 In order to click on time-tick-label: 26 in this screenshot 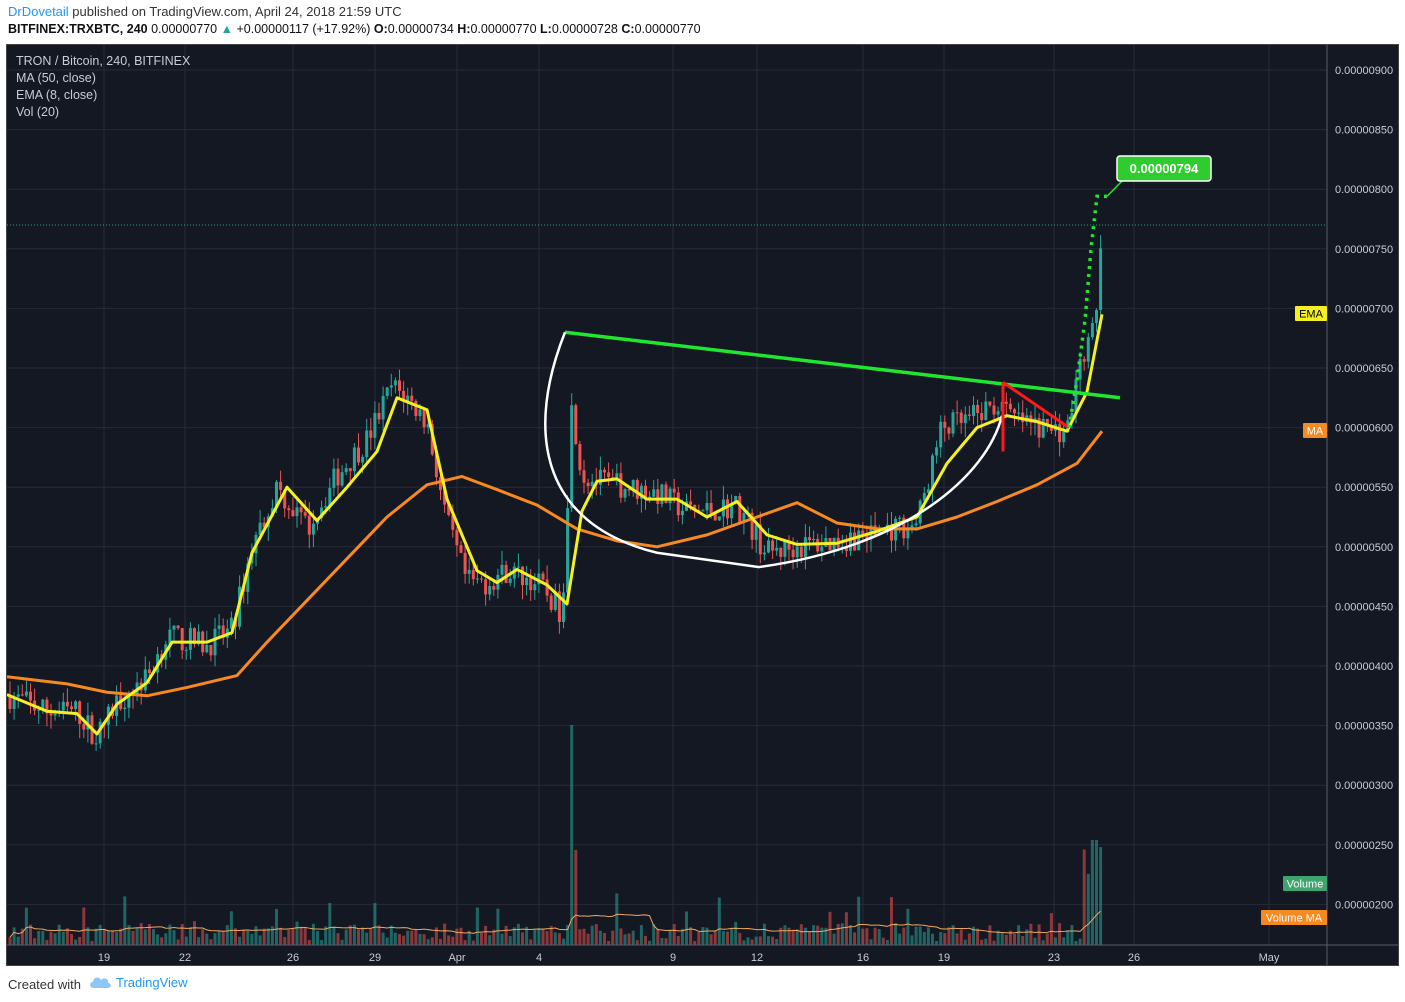, I will do `click(293, 958)`.